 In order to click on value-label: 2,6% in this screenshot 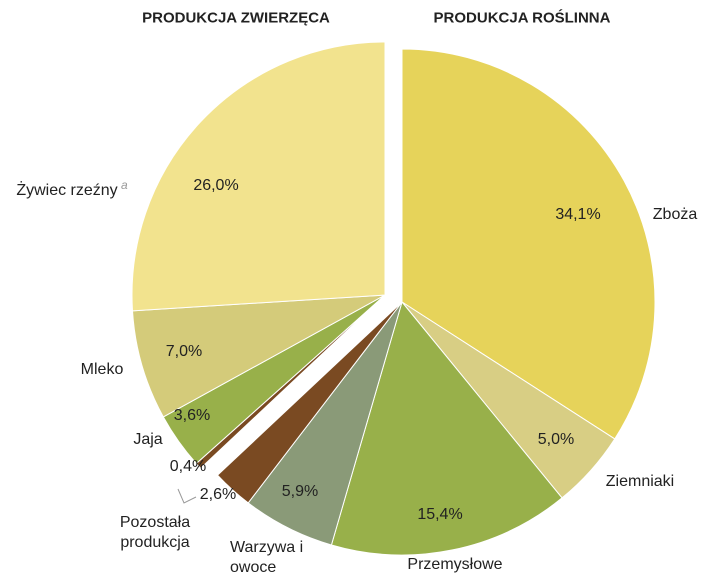, I will do `click(218, 494)`.